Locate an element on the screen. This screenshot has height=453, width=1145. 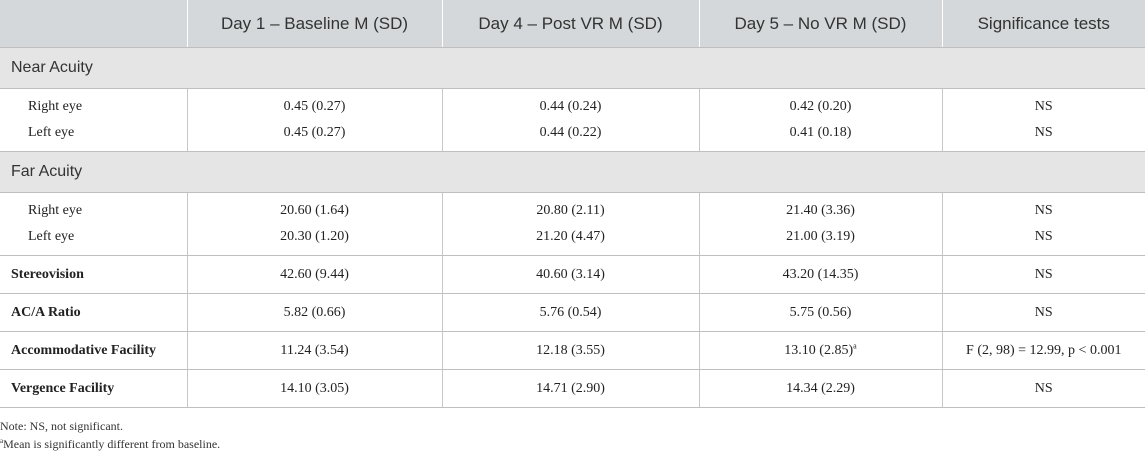
cell-day5: 13.10 (2.85)a is located at coordinates (820, 350).